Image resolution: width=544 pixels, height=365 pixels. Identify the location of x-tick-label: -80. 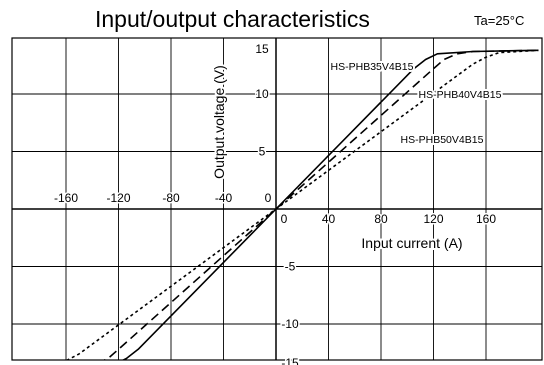
(171, 198).